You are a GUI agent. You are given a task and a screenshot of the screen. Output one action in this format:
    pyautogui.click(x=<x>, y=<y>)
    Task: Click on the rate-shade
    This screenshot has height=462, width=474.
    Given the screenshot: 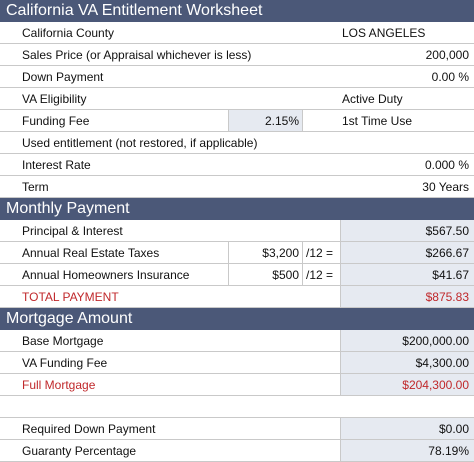 What is the action you would take?
    pyautogui.click(x=265, y=120)
    